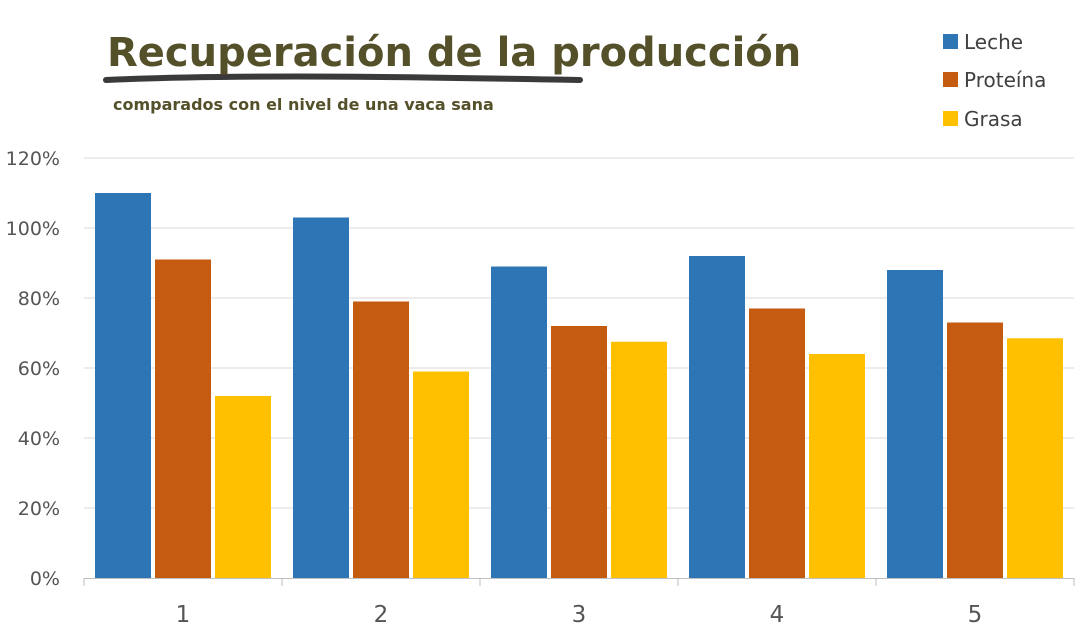 The image size is (1091, 642). What do you see at coordinates (950, 41) in the screenshot?
I see `legend-swatch-leche` at bounding box center [950, 41].